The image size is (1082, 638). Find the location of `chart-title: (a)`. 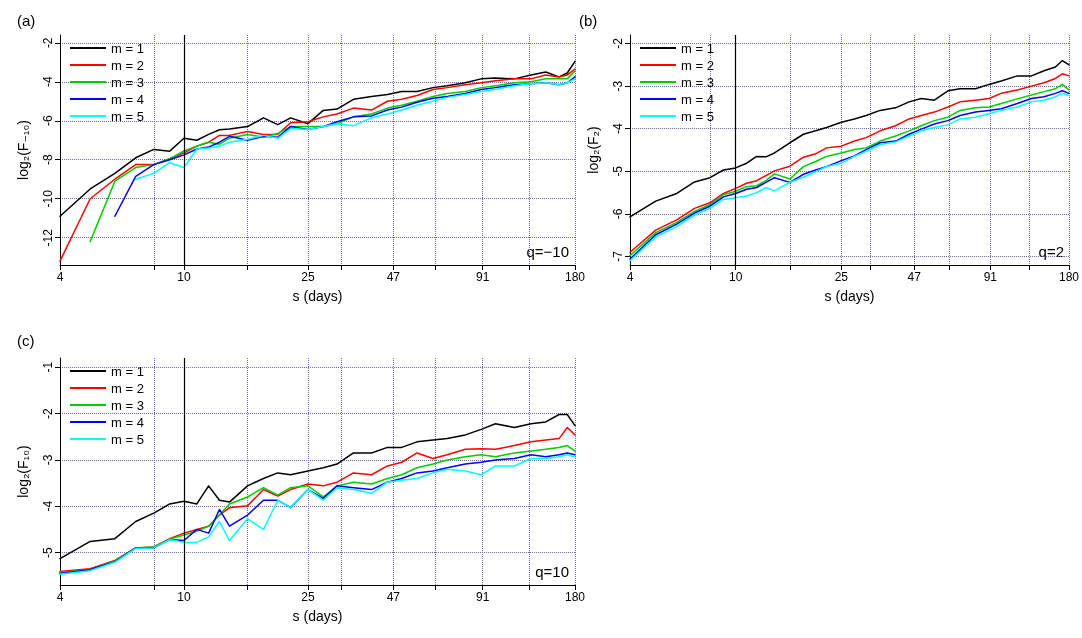

chart-title: (a) is located at coordinates (26, 20).